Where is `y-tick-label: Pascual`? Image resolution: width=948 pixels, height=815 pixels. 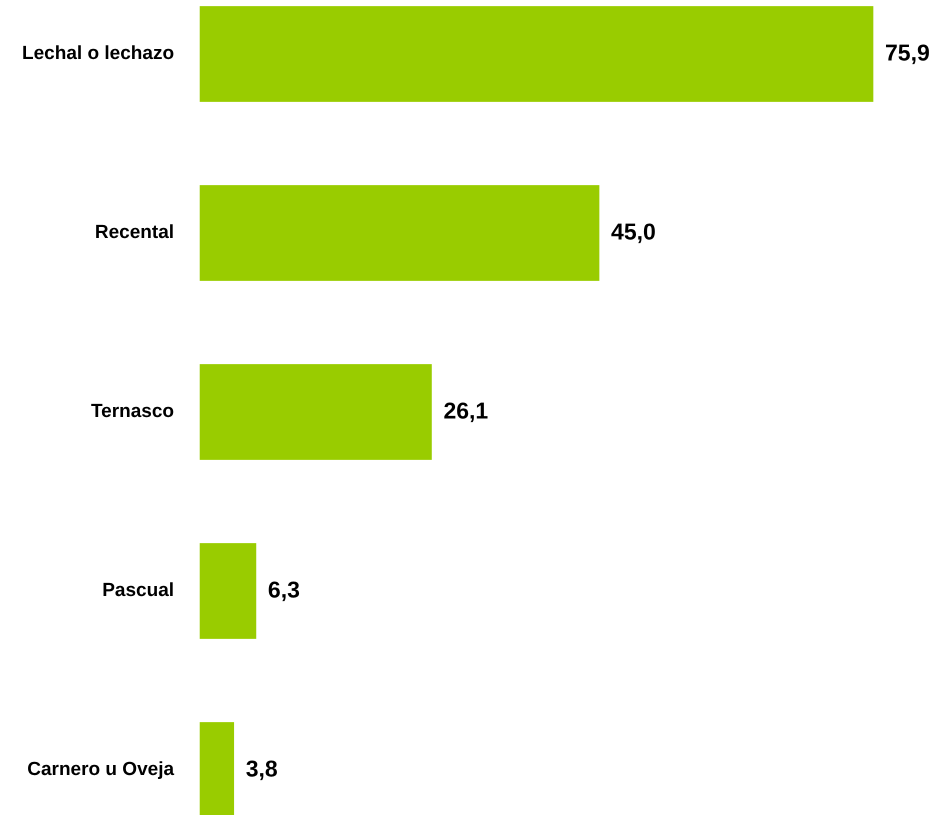
y-tick-label: Pascual is located at coordinates (138, 591).